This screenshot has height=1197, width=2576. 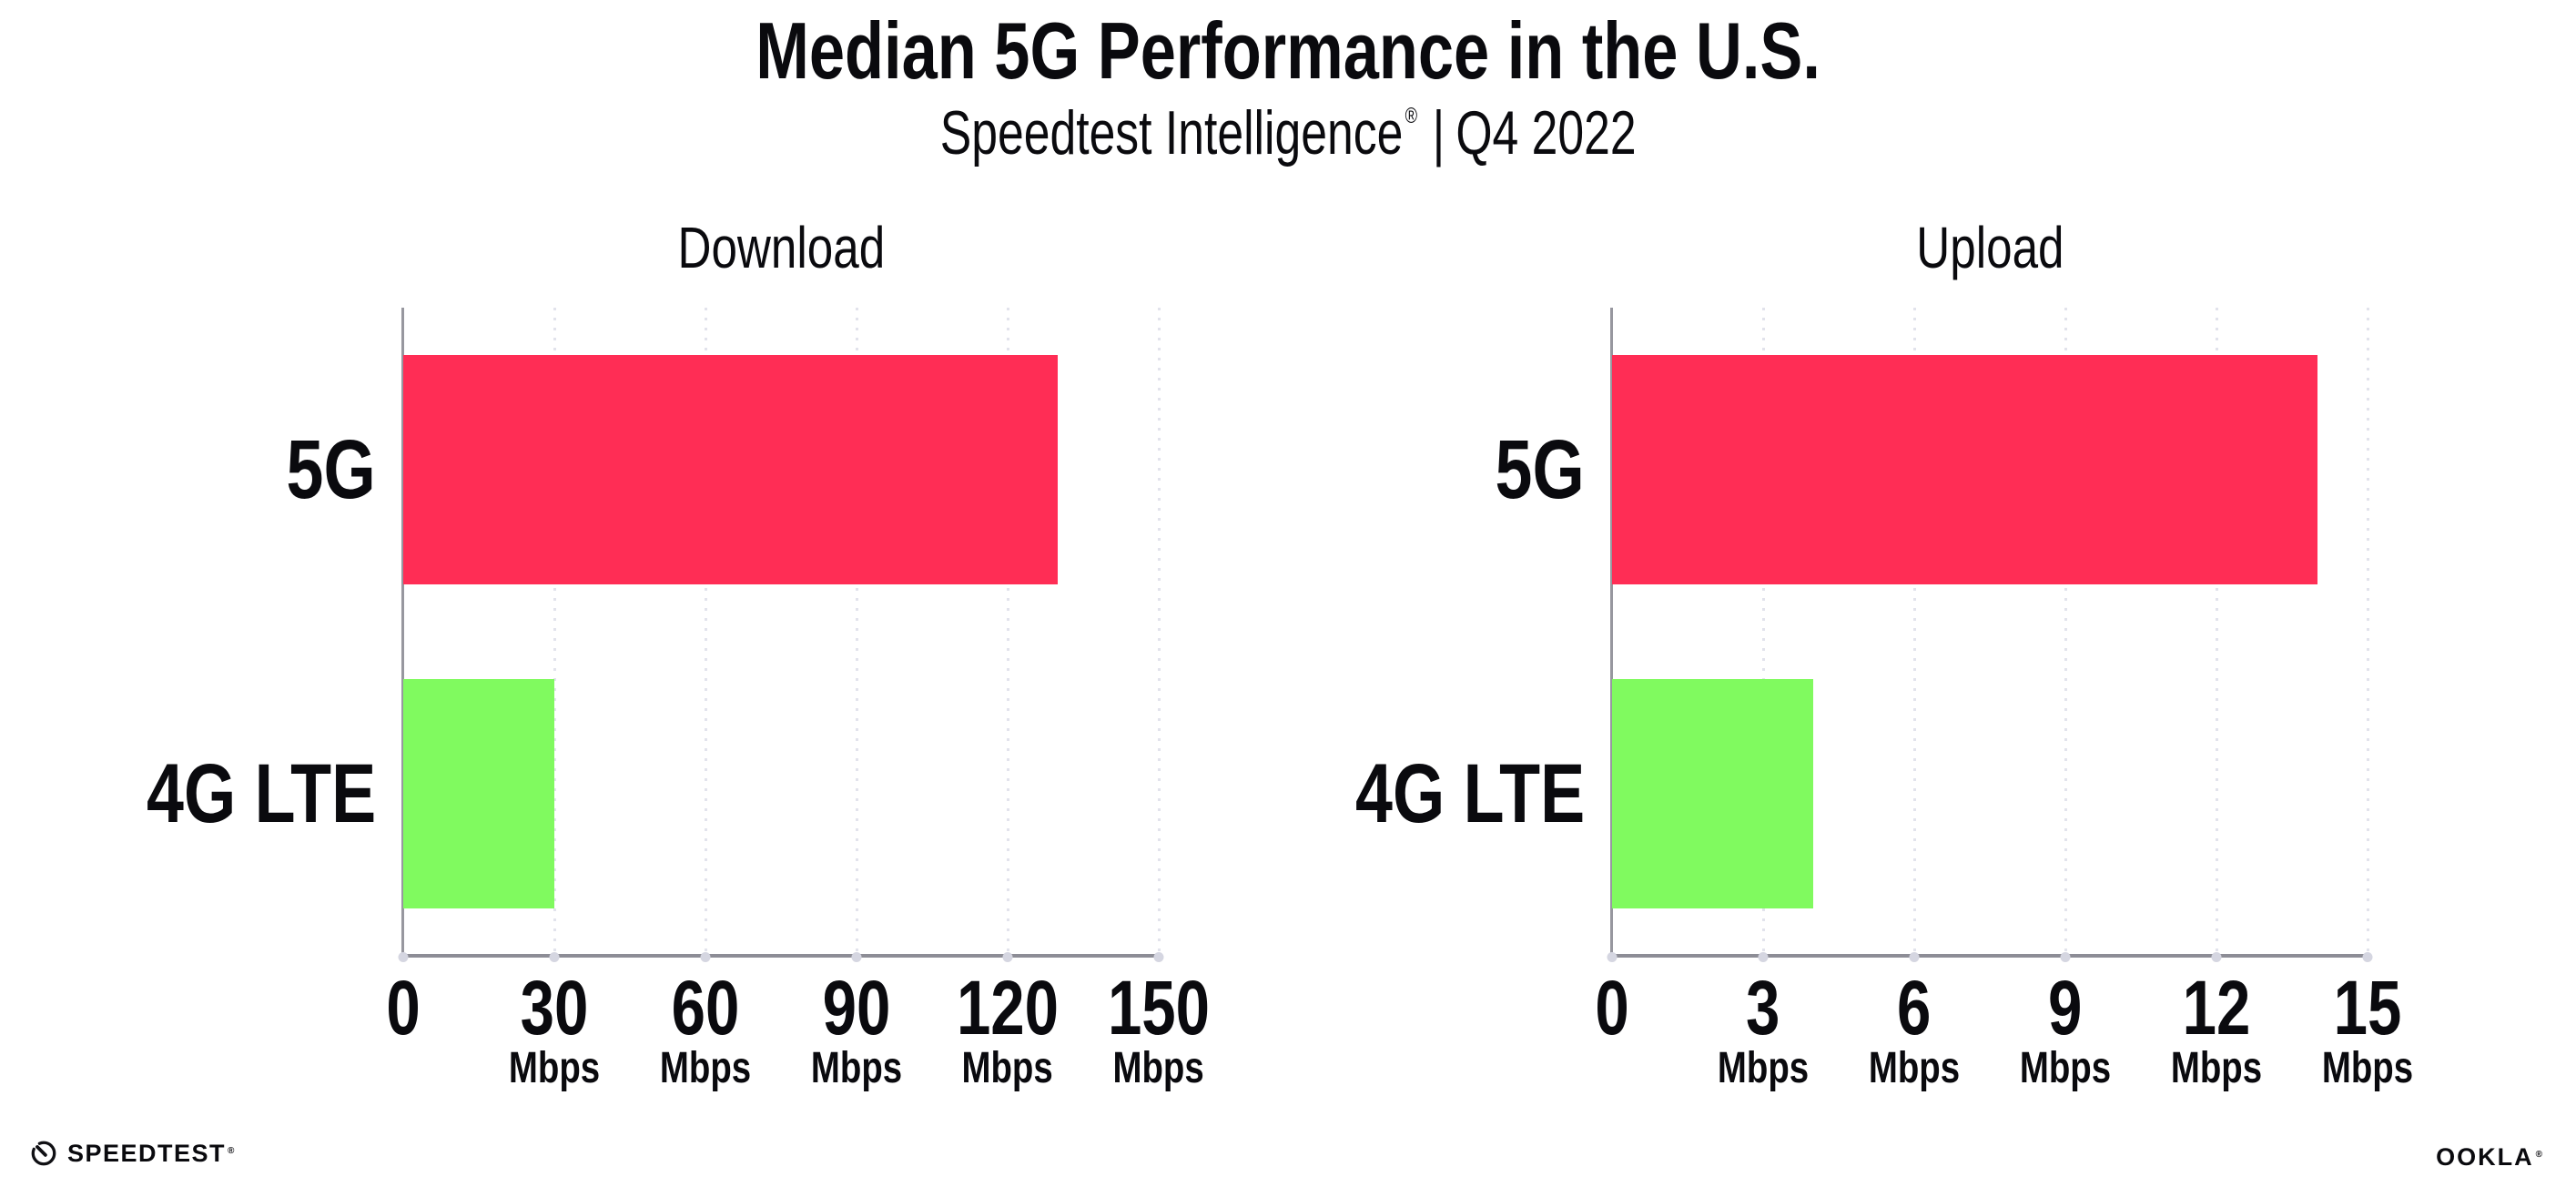 I want to click on x-tick-label: 9 Mbps, so click(x=2065, y=1028).